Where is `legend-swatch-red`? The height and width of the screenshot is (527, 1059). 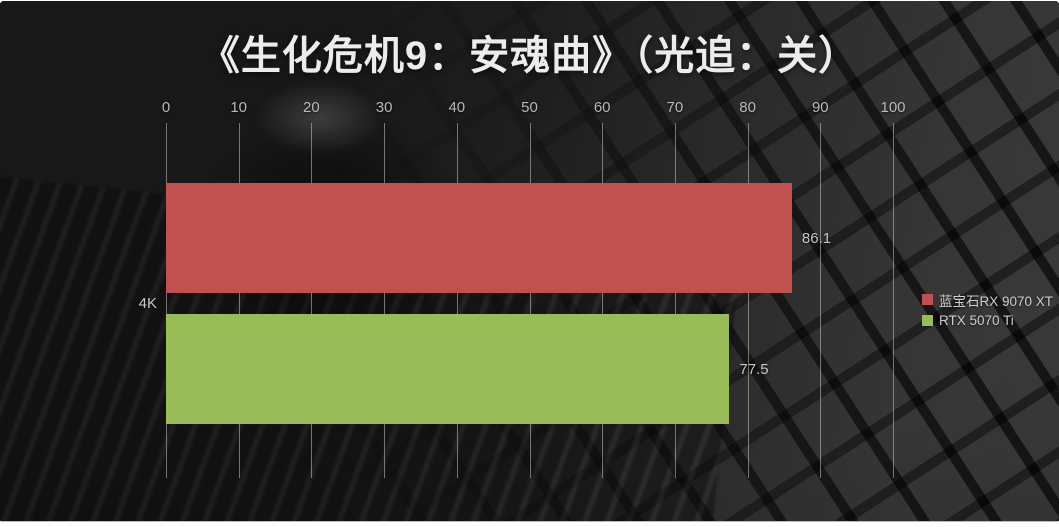
legend-swatch-red is located at coordinates (927, 299).